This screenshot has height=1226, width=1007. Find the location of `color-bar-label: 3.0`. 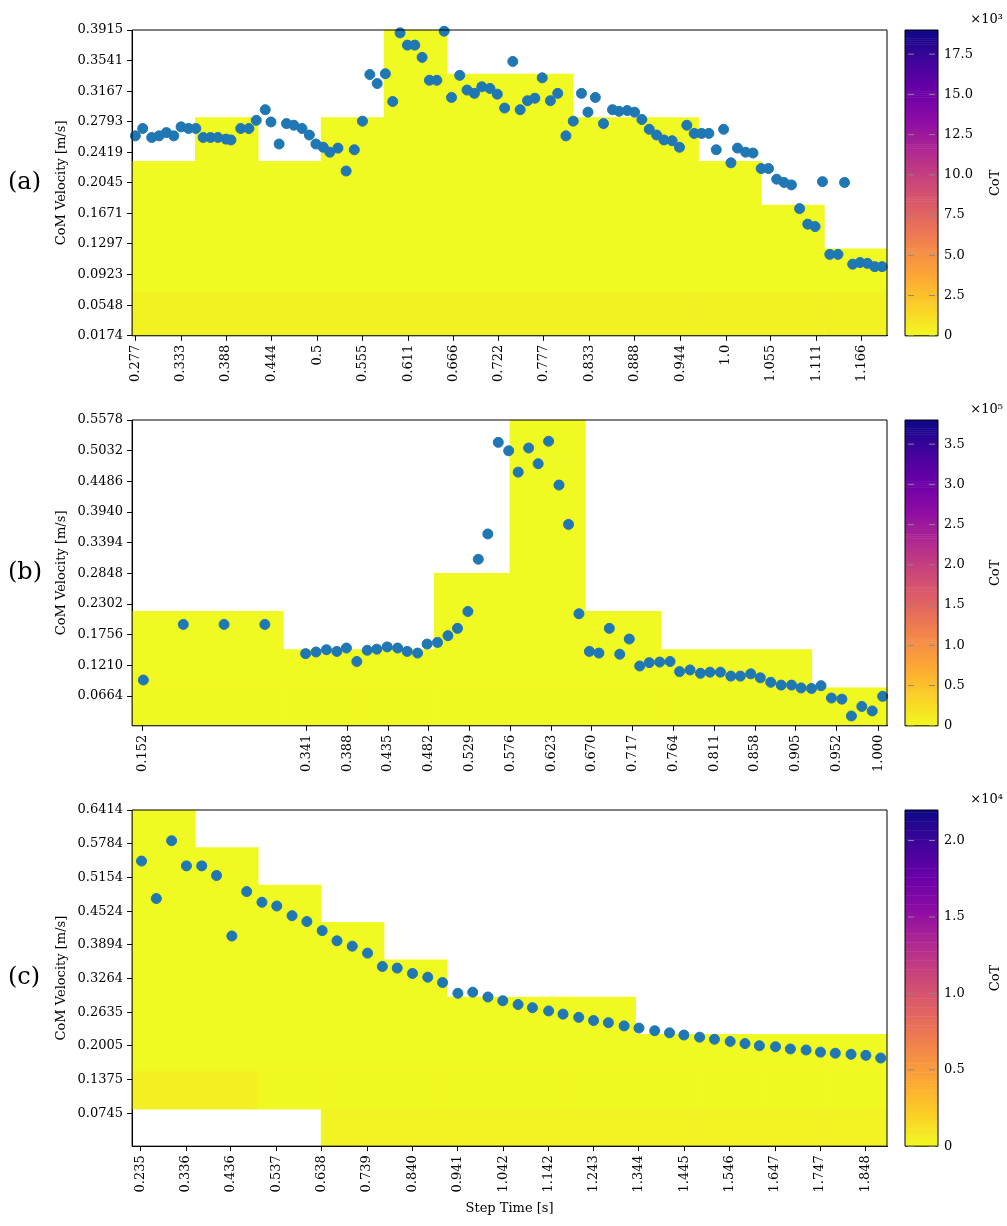

color-bar-label: 3.0 is located at coordinates (954, 483).